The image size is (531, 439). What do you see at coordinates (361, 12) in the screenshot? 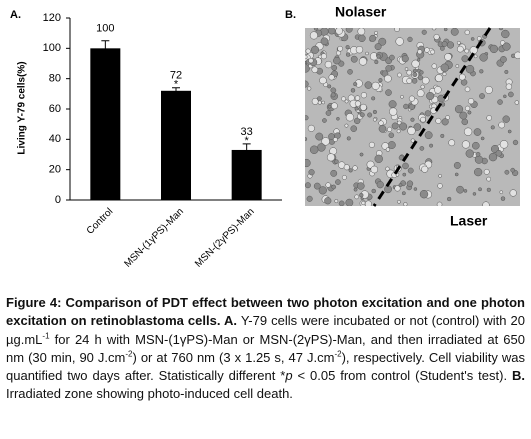
I see `image-label: Nolaser` at bounding box center [361, 12].